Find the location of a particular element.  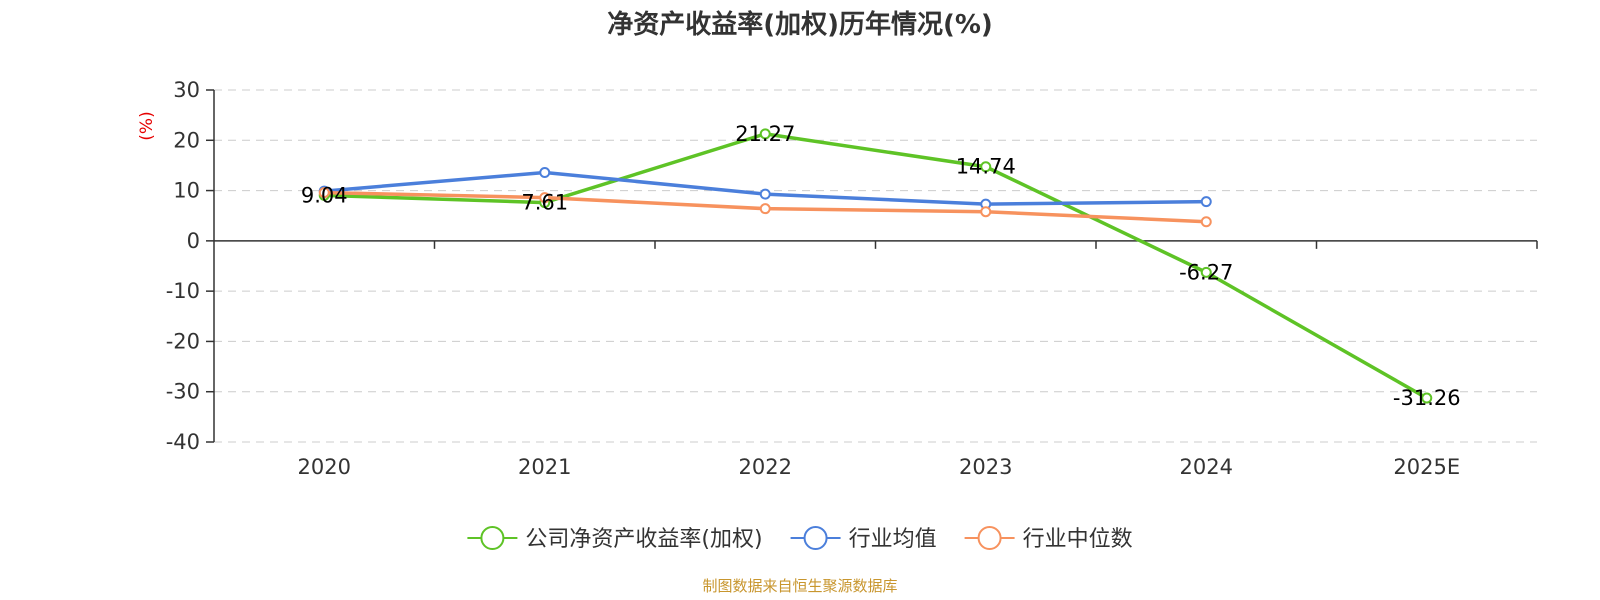

x-tick-label: 2024 is located at coordinates (1206, 467).